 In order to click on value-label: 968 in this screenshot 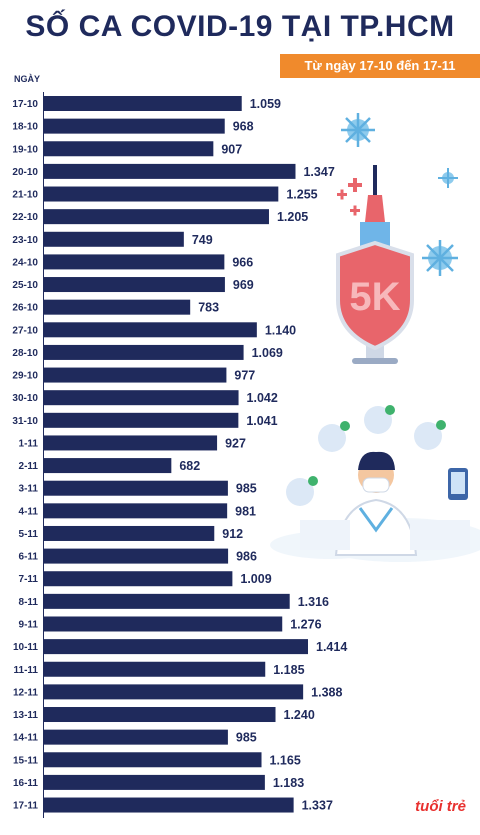, I will do `click(243, 127)`.